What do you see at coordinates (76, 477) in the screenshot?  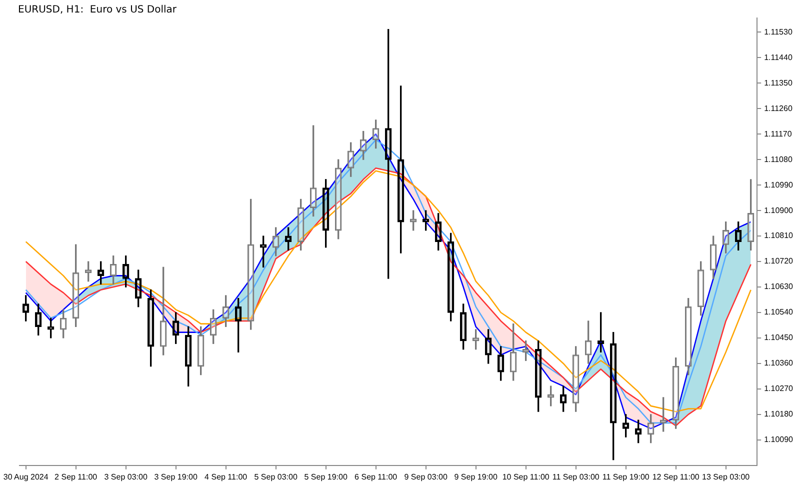 I see `x-tick-label: 2 Sep 11:00` at bounding box center [76, 477].